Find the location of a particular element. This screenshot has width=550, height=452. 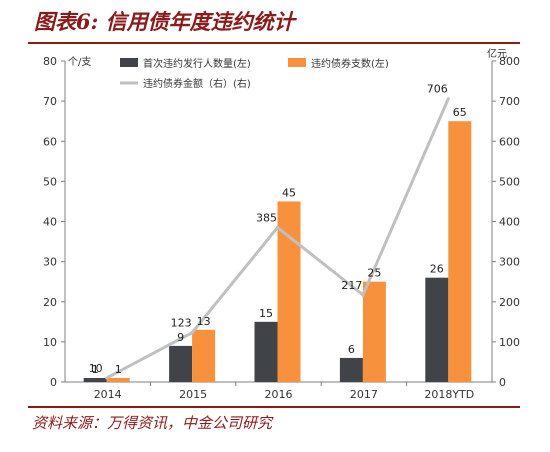

title-rule is located at coordinates (274, 43).